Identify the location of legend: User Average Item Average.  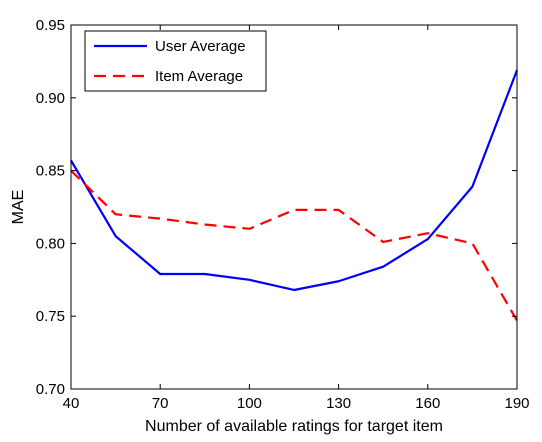
(175, 61).